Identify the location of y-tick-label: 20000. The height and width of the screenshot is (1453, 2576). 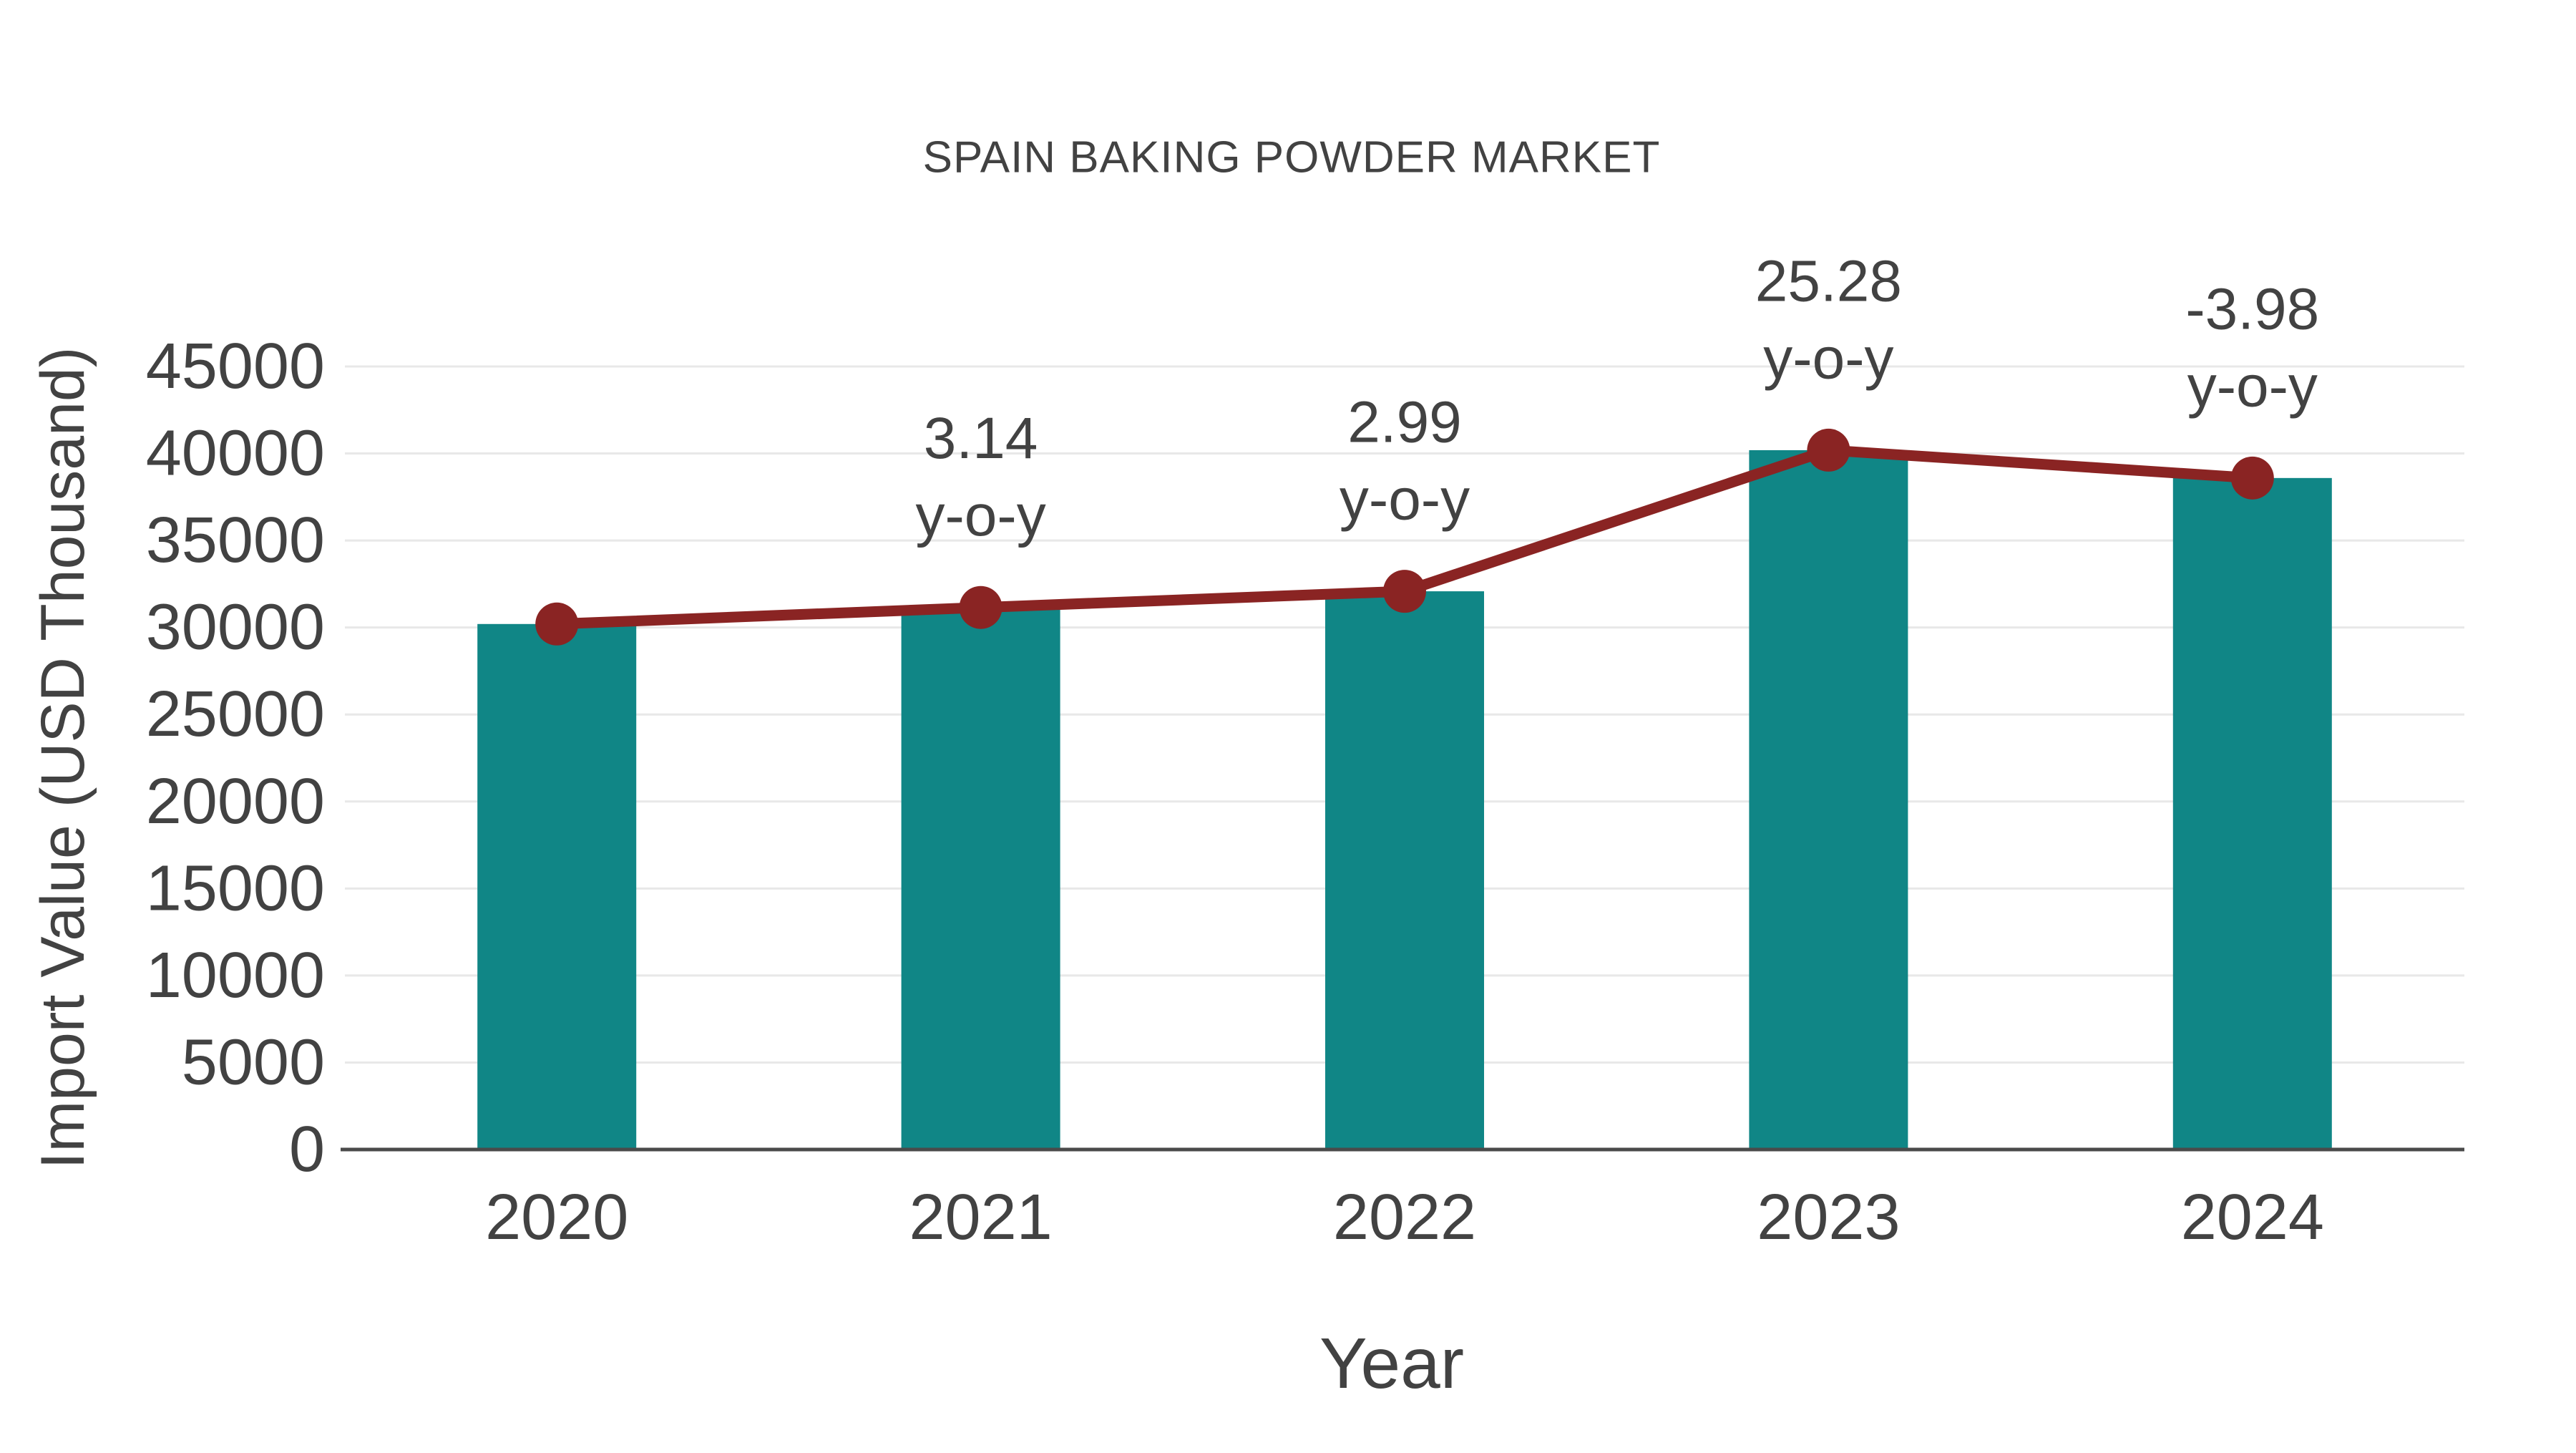
(235, 801).